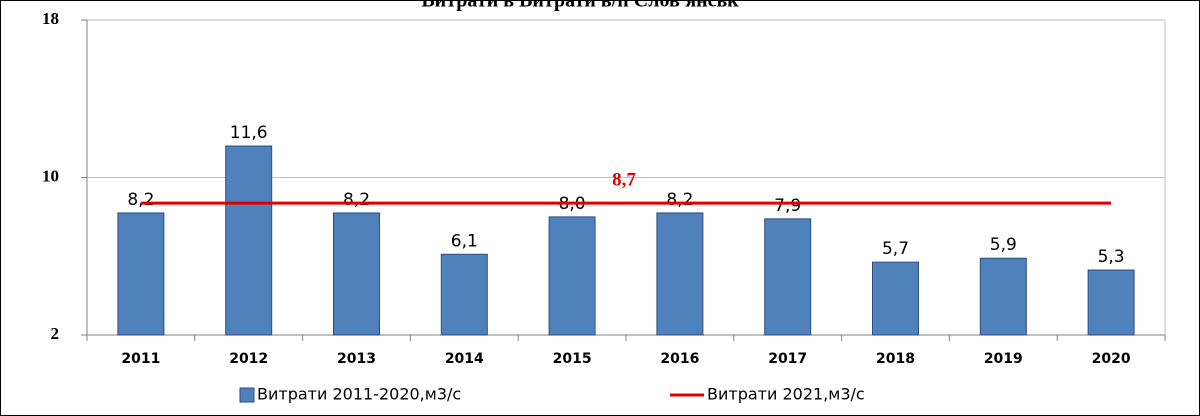 This screenshot has height=416, width=1200. What do you see at coordinates (895, 359) in the screenshot?
I see `x-tick-label: 2018` at bounding box center [895, 359].